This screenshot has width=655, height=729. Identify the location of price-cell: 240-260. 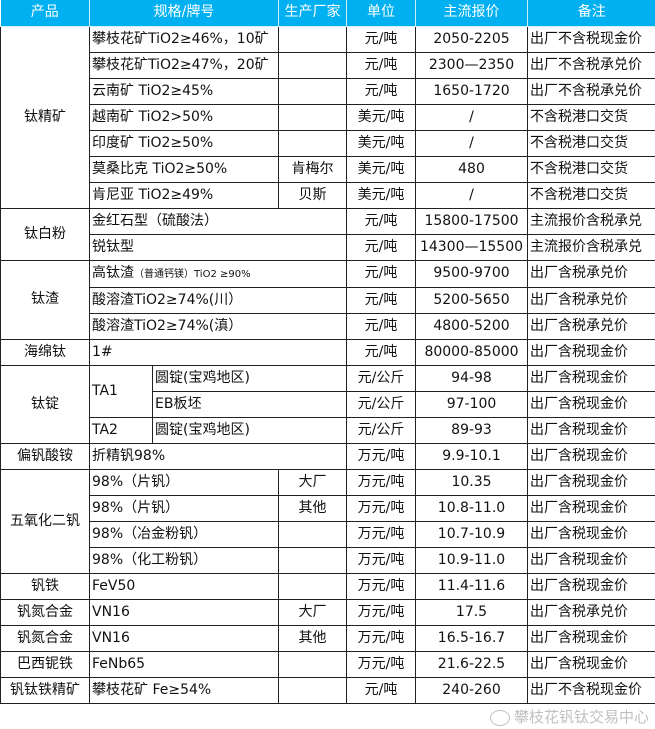
(471, 690).